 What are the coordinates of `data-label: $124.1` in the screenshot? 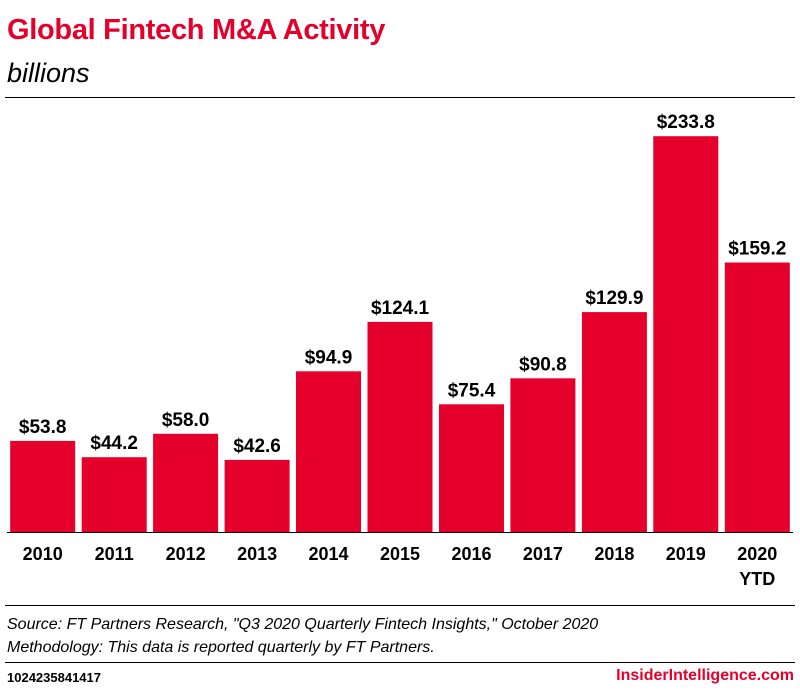 It's located at (400, 308).